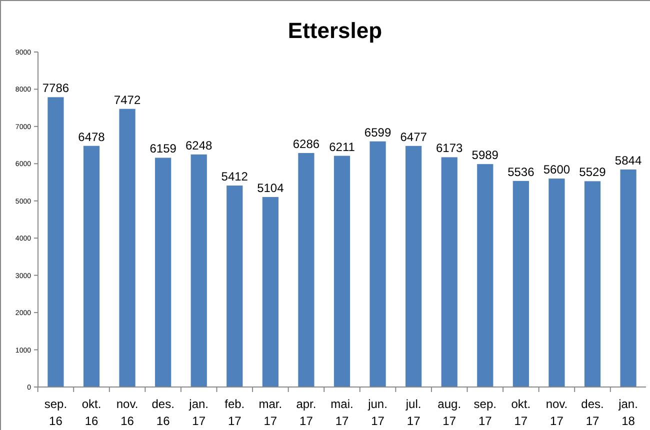  Describe the element at coordinates (270, 412) in the screenshot. I see `x-tick-label: mar. 17` at that location.